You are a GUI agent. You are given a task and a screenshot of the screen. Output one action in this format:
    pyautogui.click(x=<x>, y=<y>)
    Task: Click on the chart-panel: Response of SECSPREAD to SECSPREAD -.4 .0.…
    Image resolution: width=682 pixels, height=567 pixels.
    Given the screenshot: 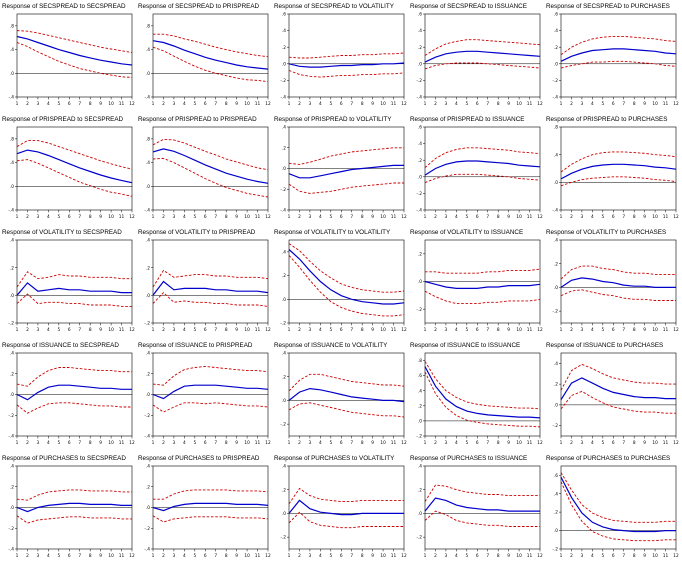 What is the action you would take?
    pyautogui.click(x=69, y=58)
    